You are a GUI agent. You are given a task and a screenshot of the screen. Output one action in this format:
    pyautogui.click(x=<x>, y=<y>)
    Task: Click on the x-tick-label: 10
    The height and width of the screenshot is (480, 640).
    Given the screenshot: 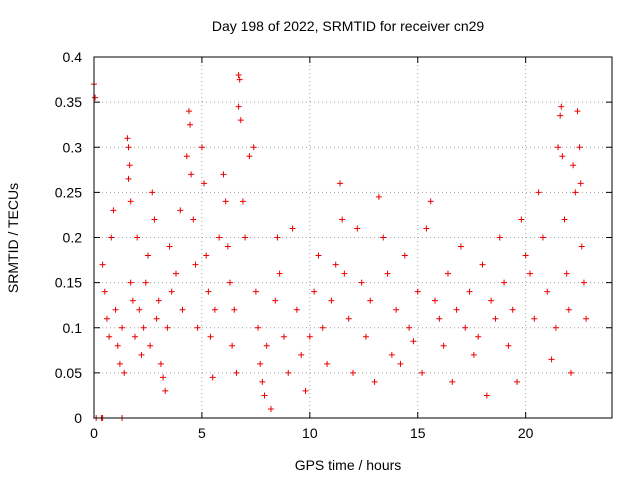 What is the action you would take?
    pyautogui.click(x=310, y=433)
    